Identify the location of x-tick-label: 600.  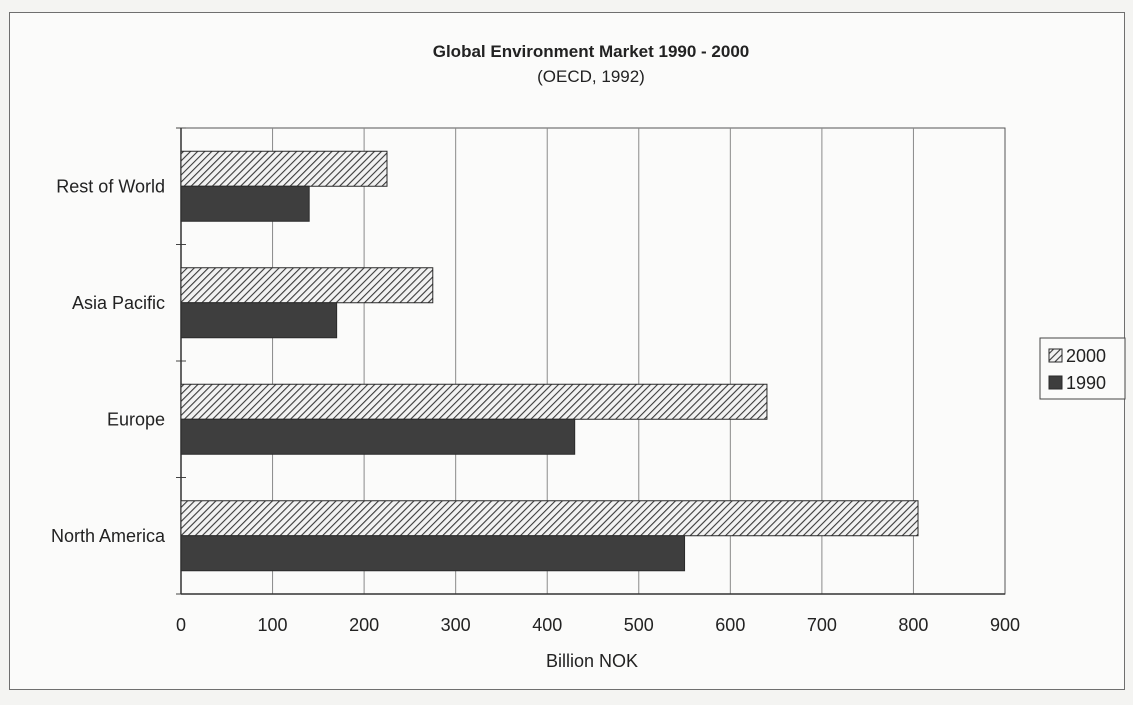
(730, 625).